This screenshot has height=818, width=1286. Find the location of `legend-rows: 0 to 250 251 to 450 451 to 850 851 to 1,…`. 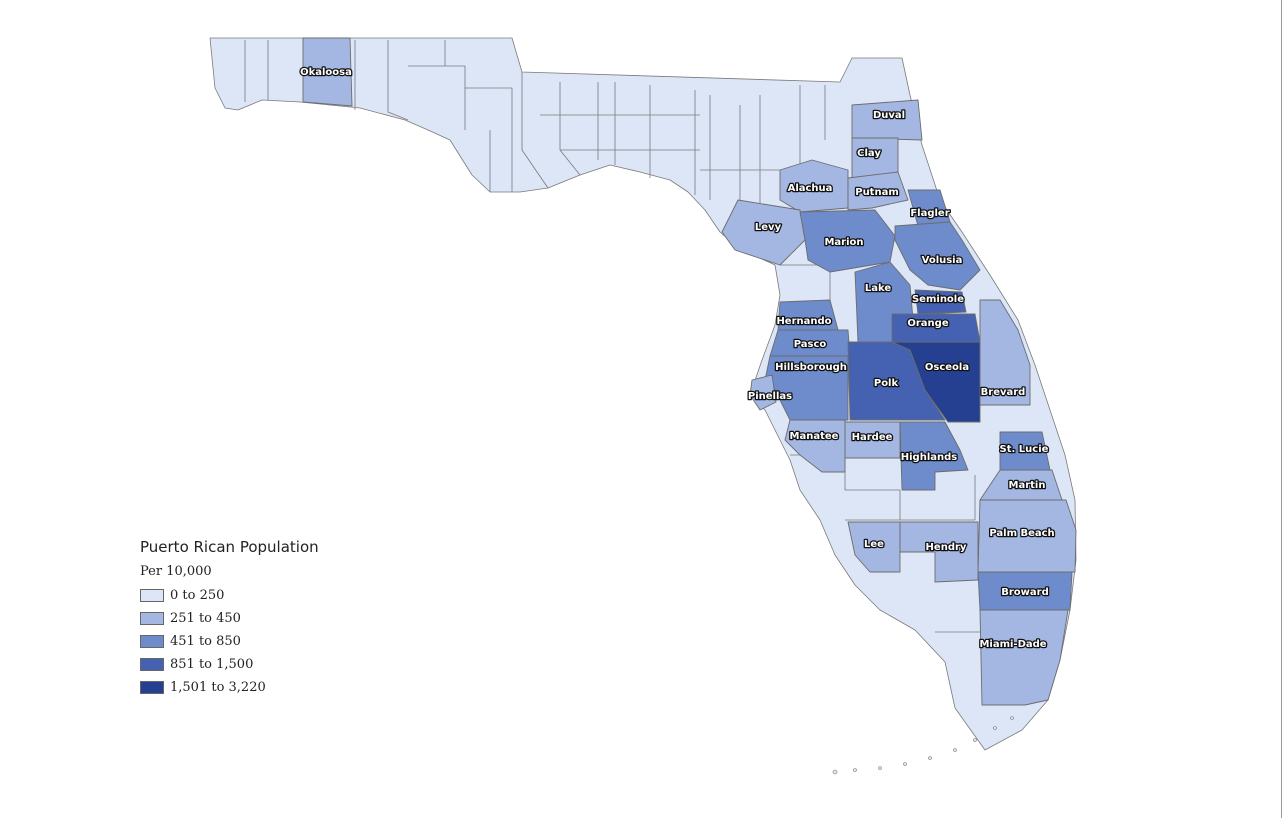

legend-rows: 0 to 250 251 to 450 451 to 850 851 to 1,… is located at coordinates (229, 641).